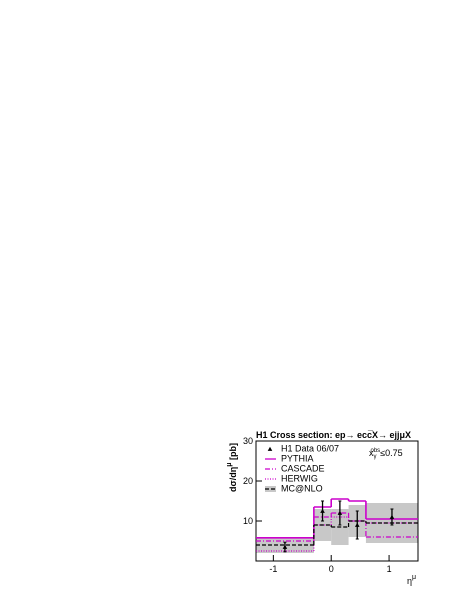  I want to click on y-tick-label: 20, so click(248, 481).